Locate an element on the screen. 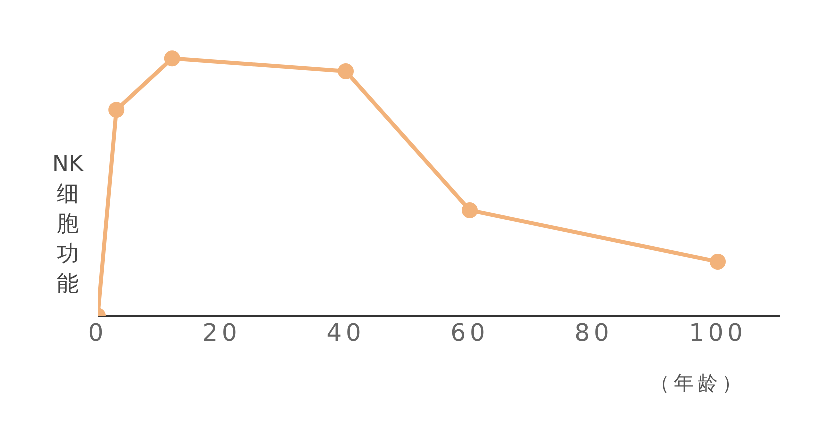 The width and height of the screenshot is (837, 426). x-tick-label: 20 is located at coordinates (222, 333).